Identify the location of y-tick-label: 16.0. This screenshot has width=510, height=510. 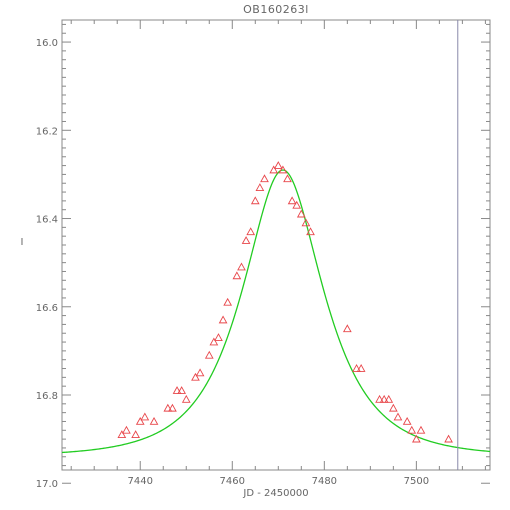
(47, 43).